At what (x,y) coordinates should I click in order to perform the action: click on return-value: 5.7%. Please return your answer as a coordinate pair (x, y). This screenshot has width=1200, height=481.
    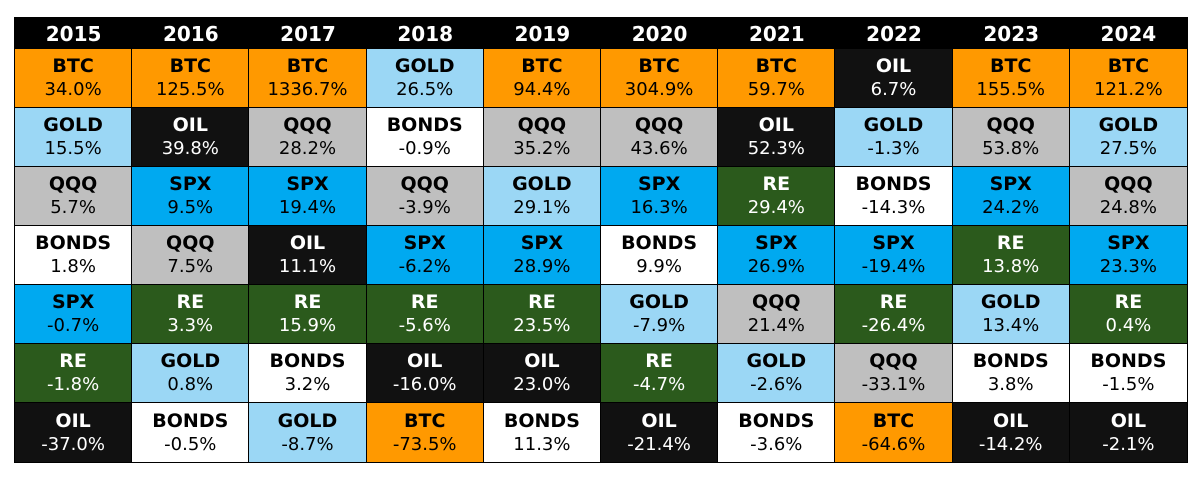
    Looking at the image, I should click on (73, 207).